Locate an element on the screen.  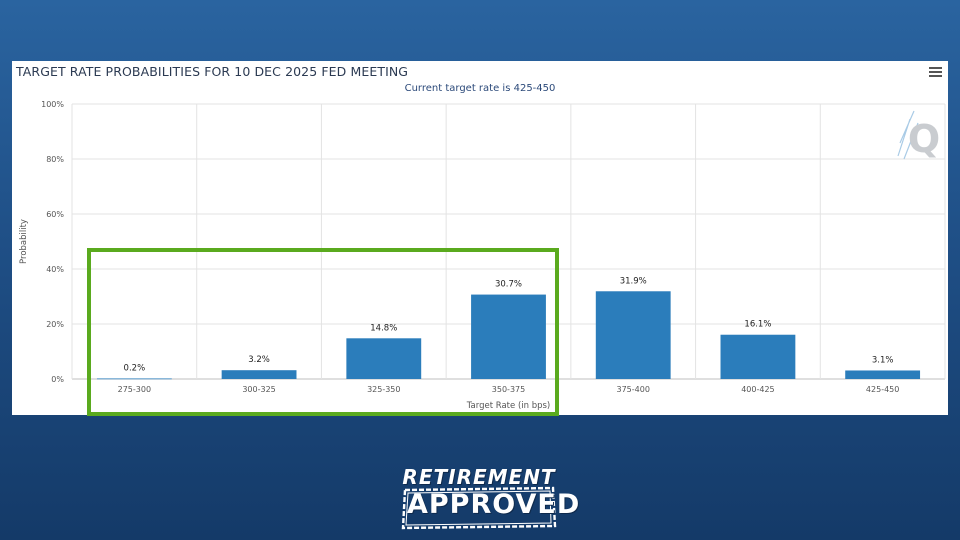
y-tick-label: 40% is located at coordinates (55, 269).